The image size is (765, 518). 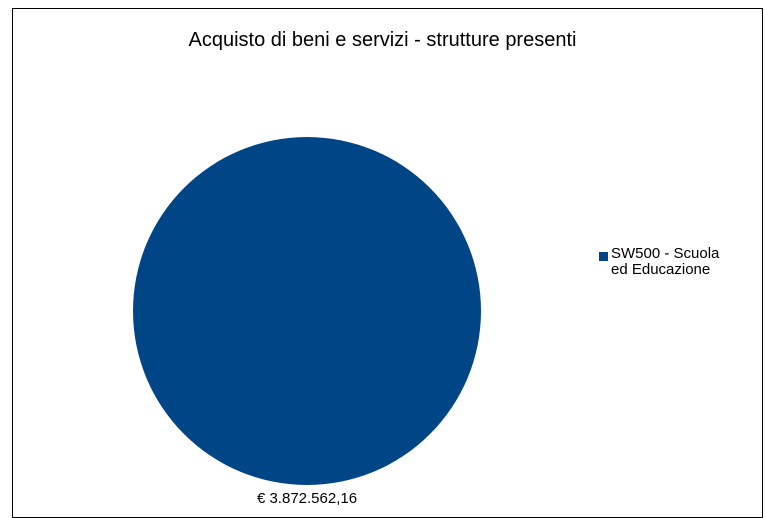 I want to click on pie-data-label: € 3.872.562,16, so click(x=307, y=498).